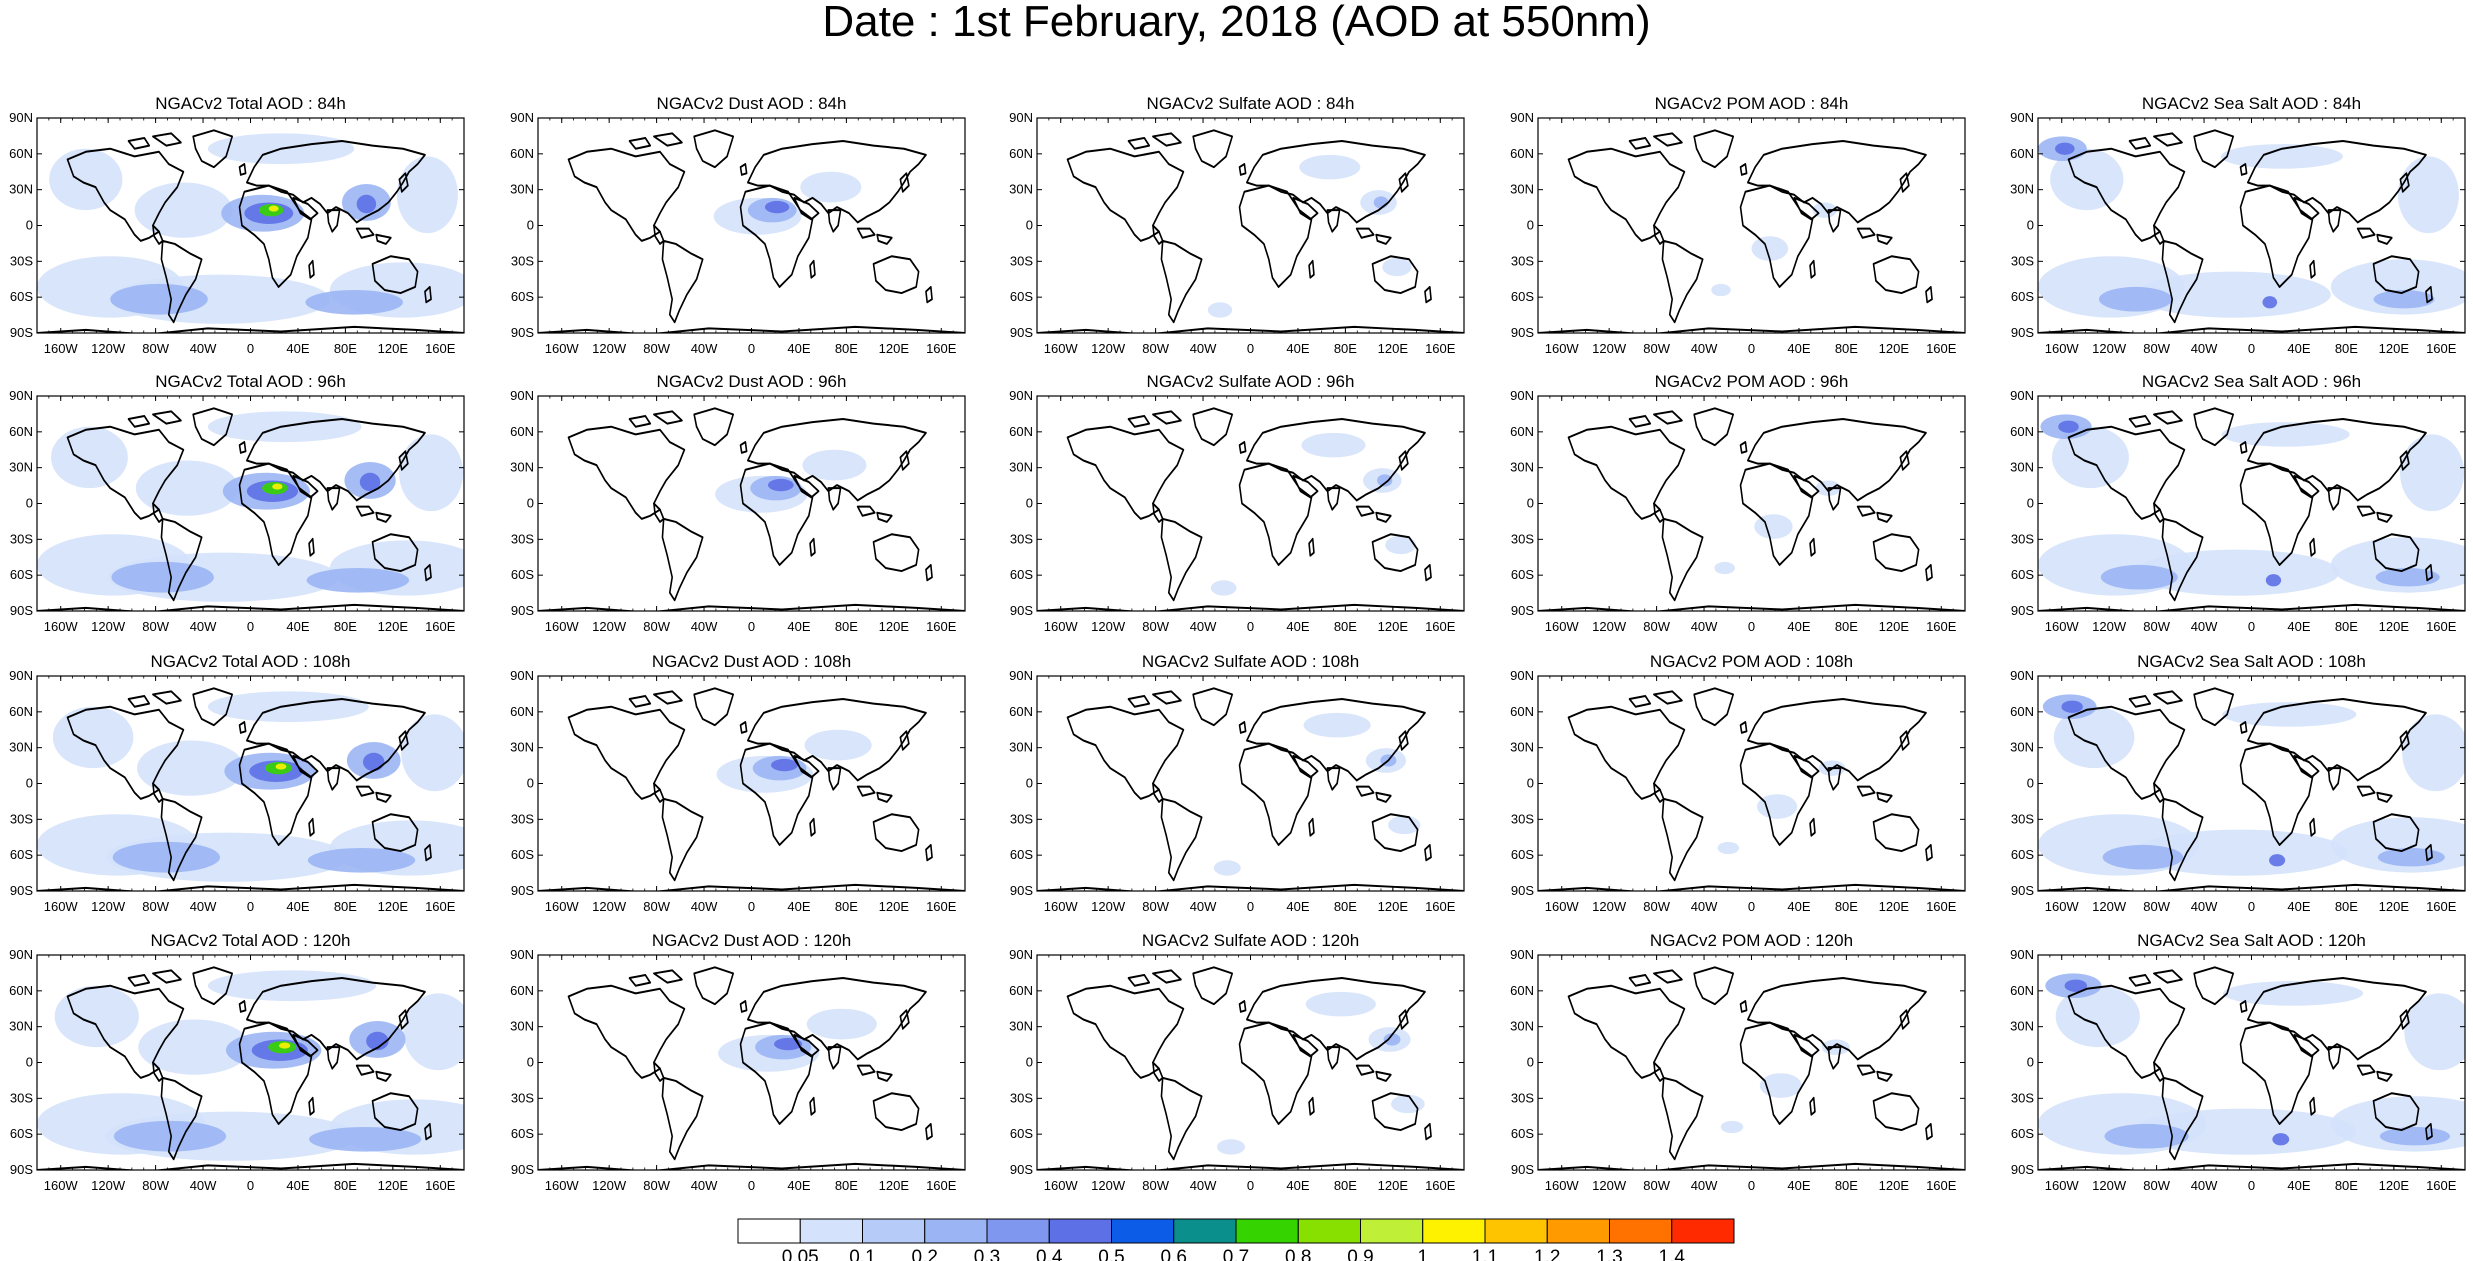 Image resolution: width=2473 pixels, height=1261 pixels. What do you see at coordinates (1111, 1254) in the screenshot?
I see `colorbar-tick-label: 0.5` at bounding box center [1111, 1254].